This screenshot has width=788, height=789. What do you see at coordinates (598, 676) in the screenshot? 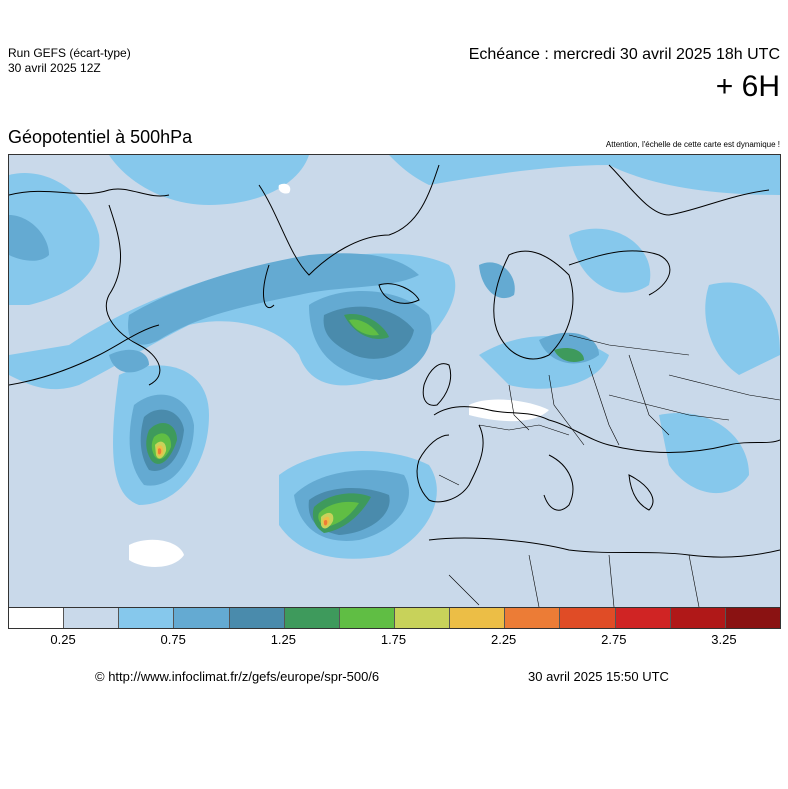
I see `generation-timestamp: 30 avril 2025 15:50 UTC` at bounding box center [598, 676].